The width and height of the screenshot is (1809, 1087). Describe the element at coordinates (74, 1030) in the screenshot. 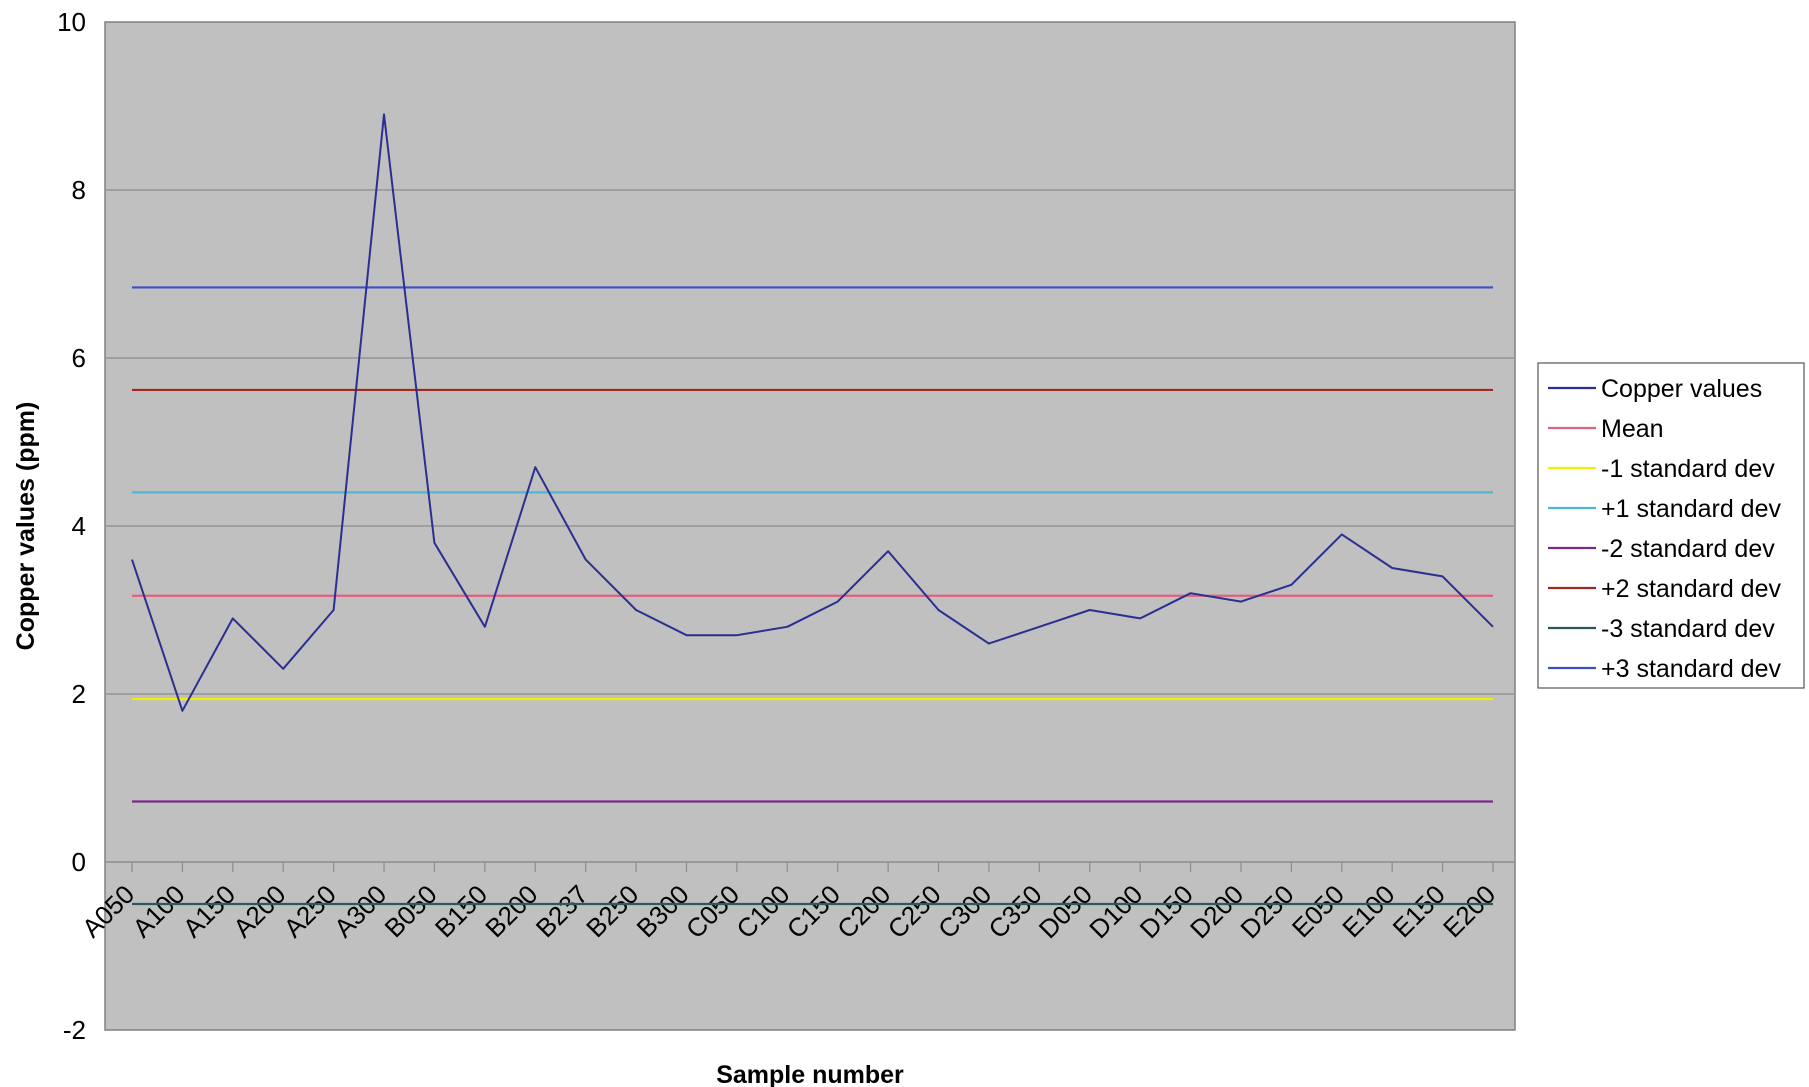

I see `y-tick-label: -2` at that location.